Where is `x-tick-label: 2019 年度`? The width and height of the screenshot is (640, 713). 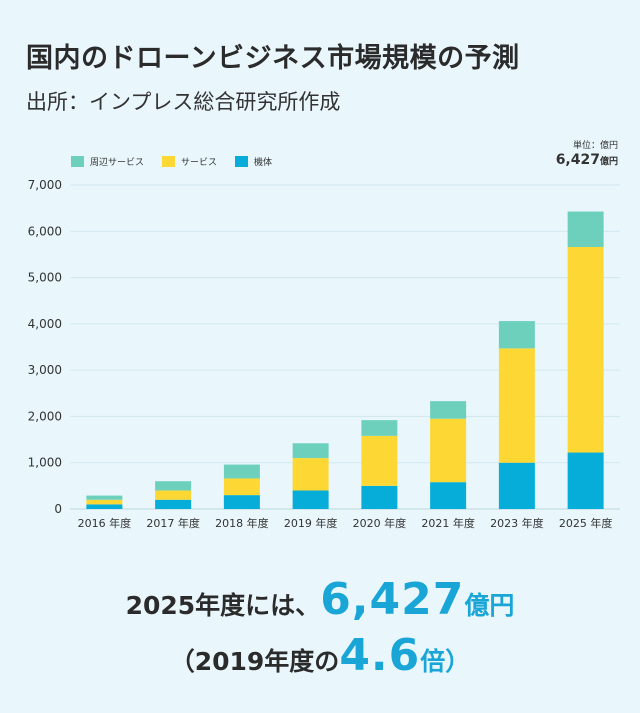 x-tick-label: 2019 年度 is located at coordinates (311, 523).